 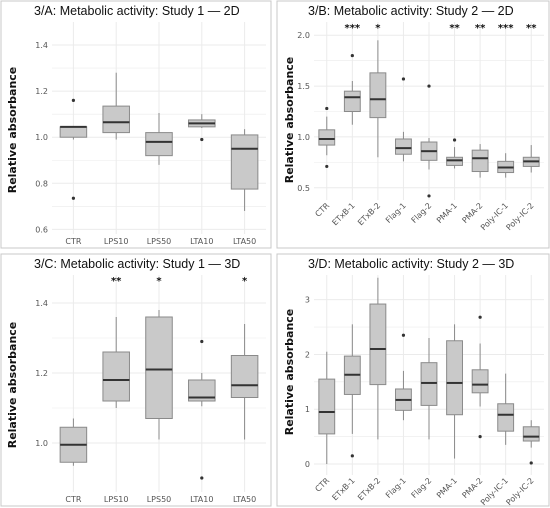 What do you see at coordinates (73, 241) in the screenshot?
I see `panel-a-xtick-label: CTR` at bounding box center [73, 241].